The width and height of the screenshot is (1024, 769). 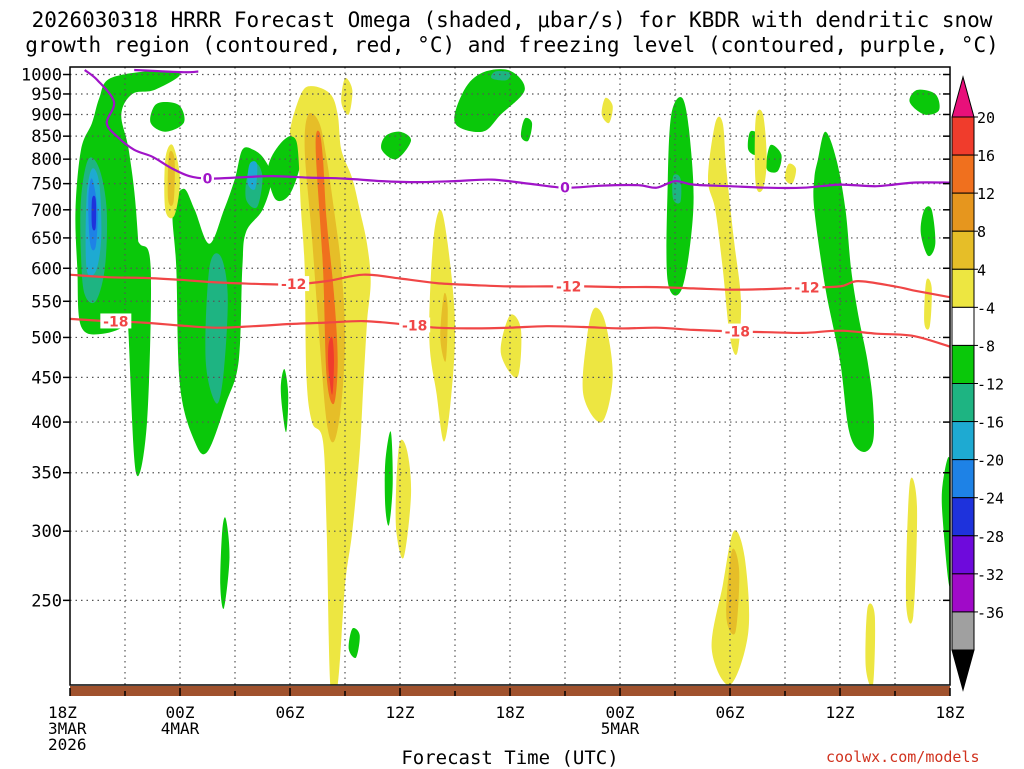 What do you see at coordinates (46, 378) in the screenshot?
I see `y-tick-label: 450` at bounding box center [46, 378].